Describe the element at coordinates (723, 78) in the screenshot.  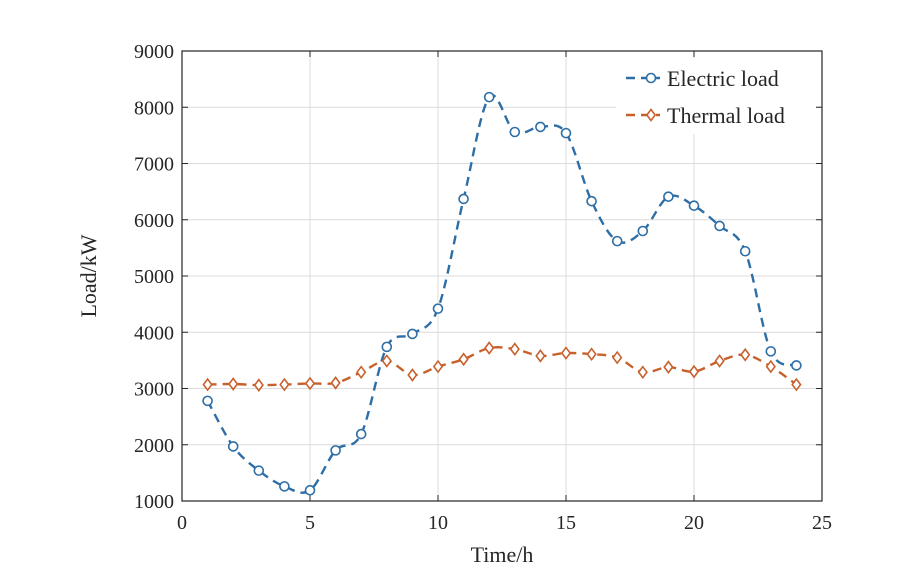
I see `legend-label: Electric load` at that location.